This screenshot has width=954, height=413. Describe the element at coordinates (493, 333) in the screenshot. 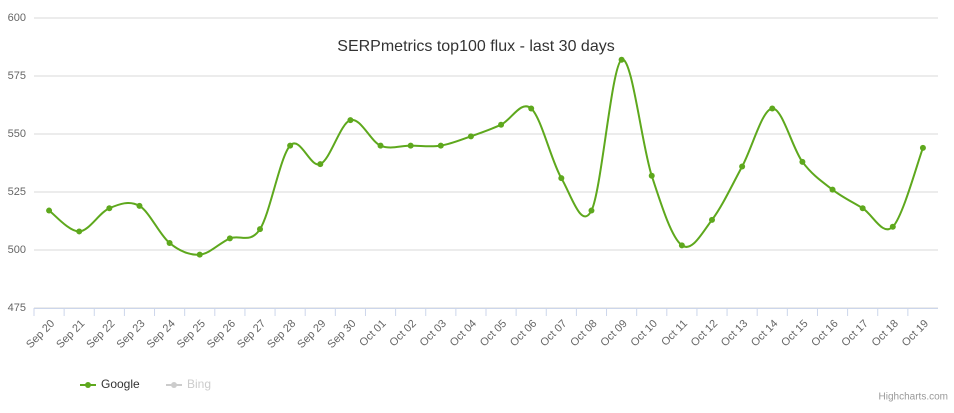

I see `x-tick-label: Oct 05` at that location.